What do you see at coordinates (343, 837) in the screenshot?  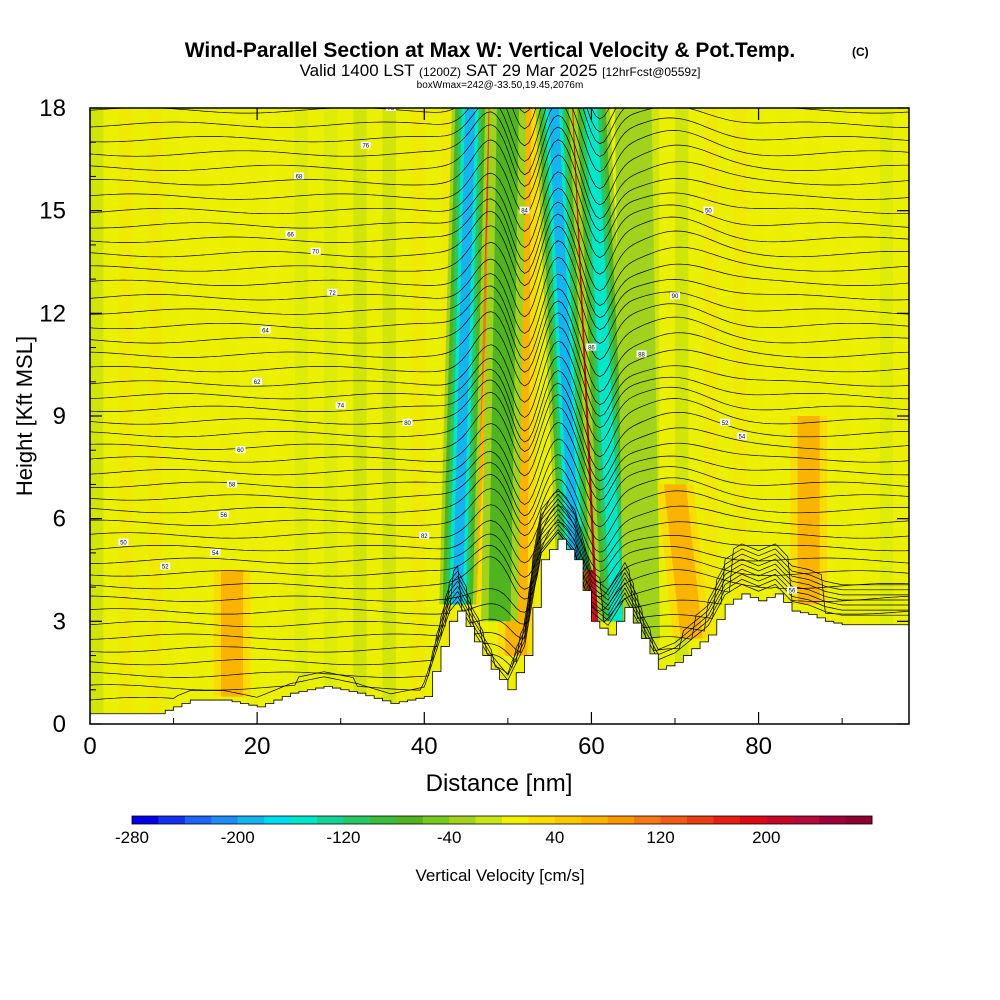 I see `colorbar-tick-label: -120` at bounding box center [343, 837].